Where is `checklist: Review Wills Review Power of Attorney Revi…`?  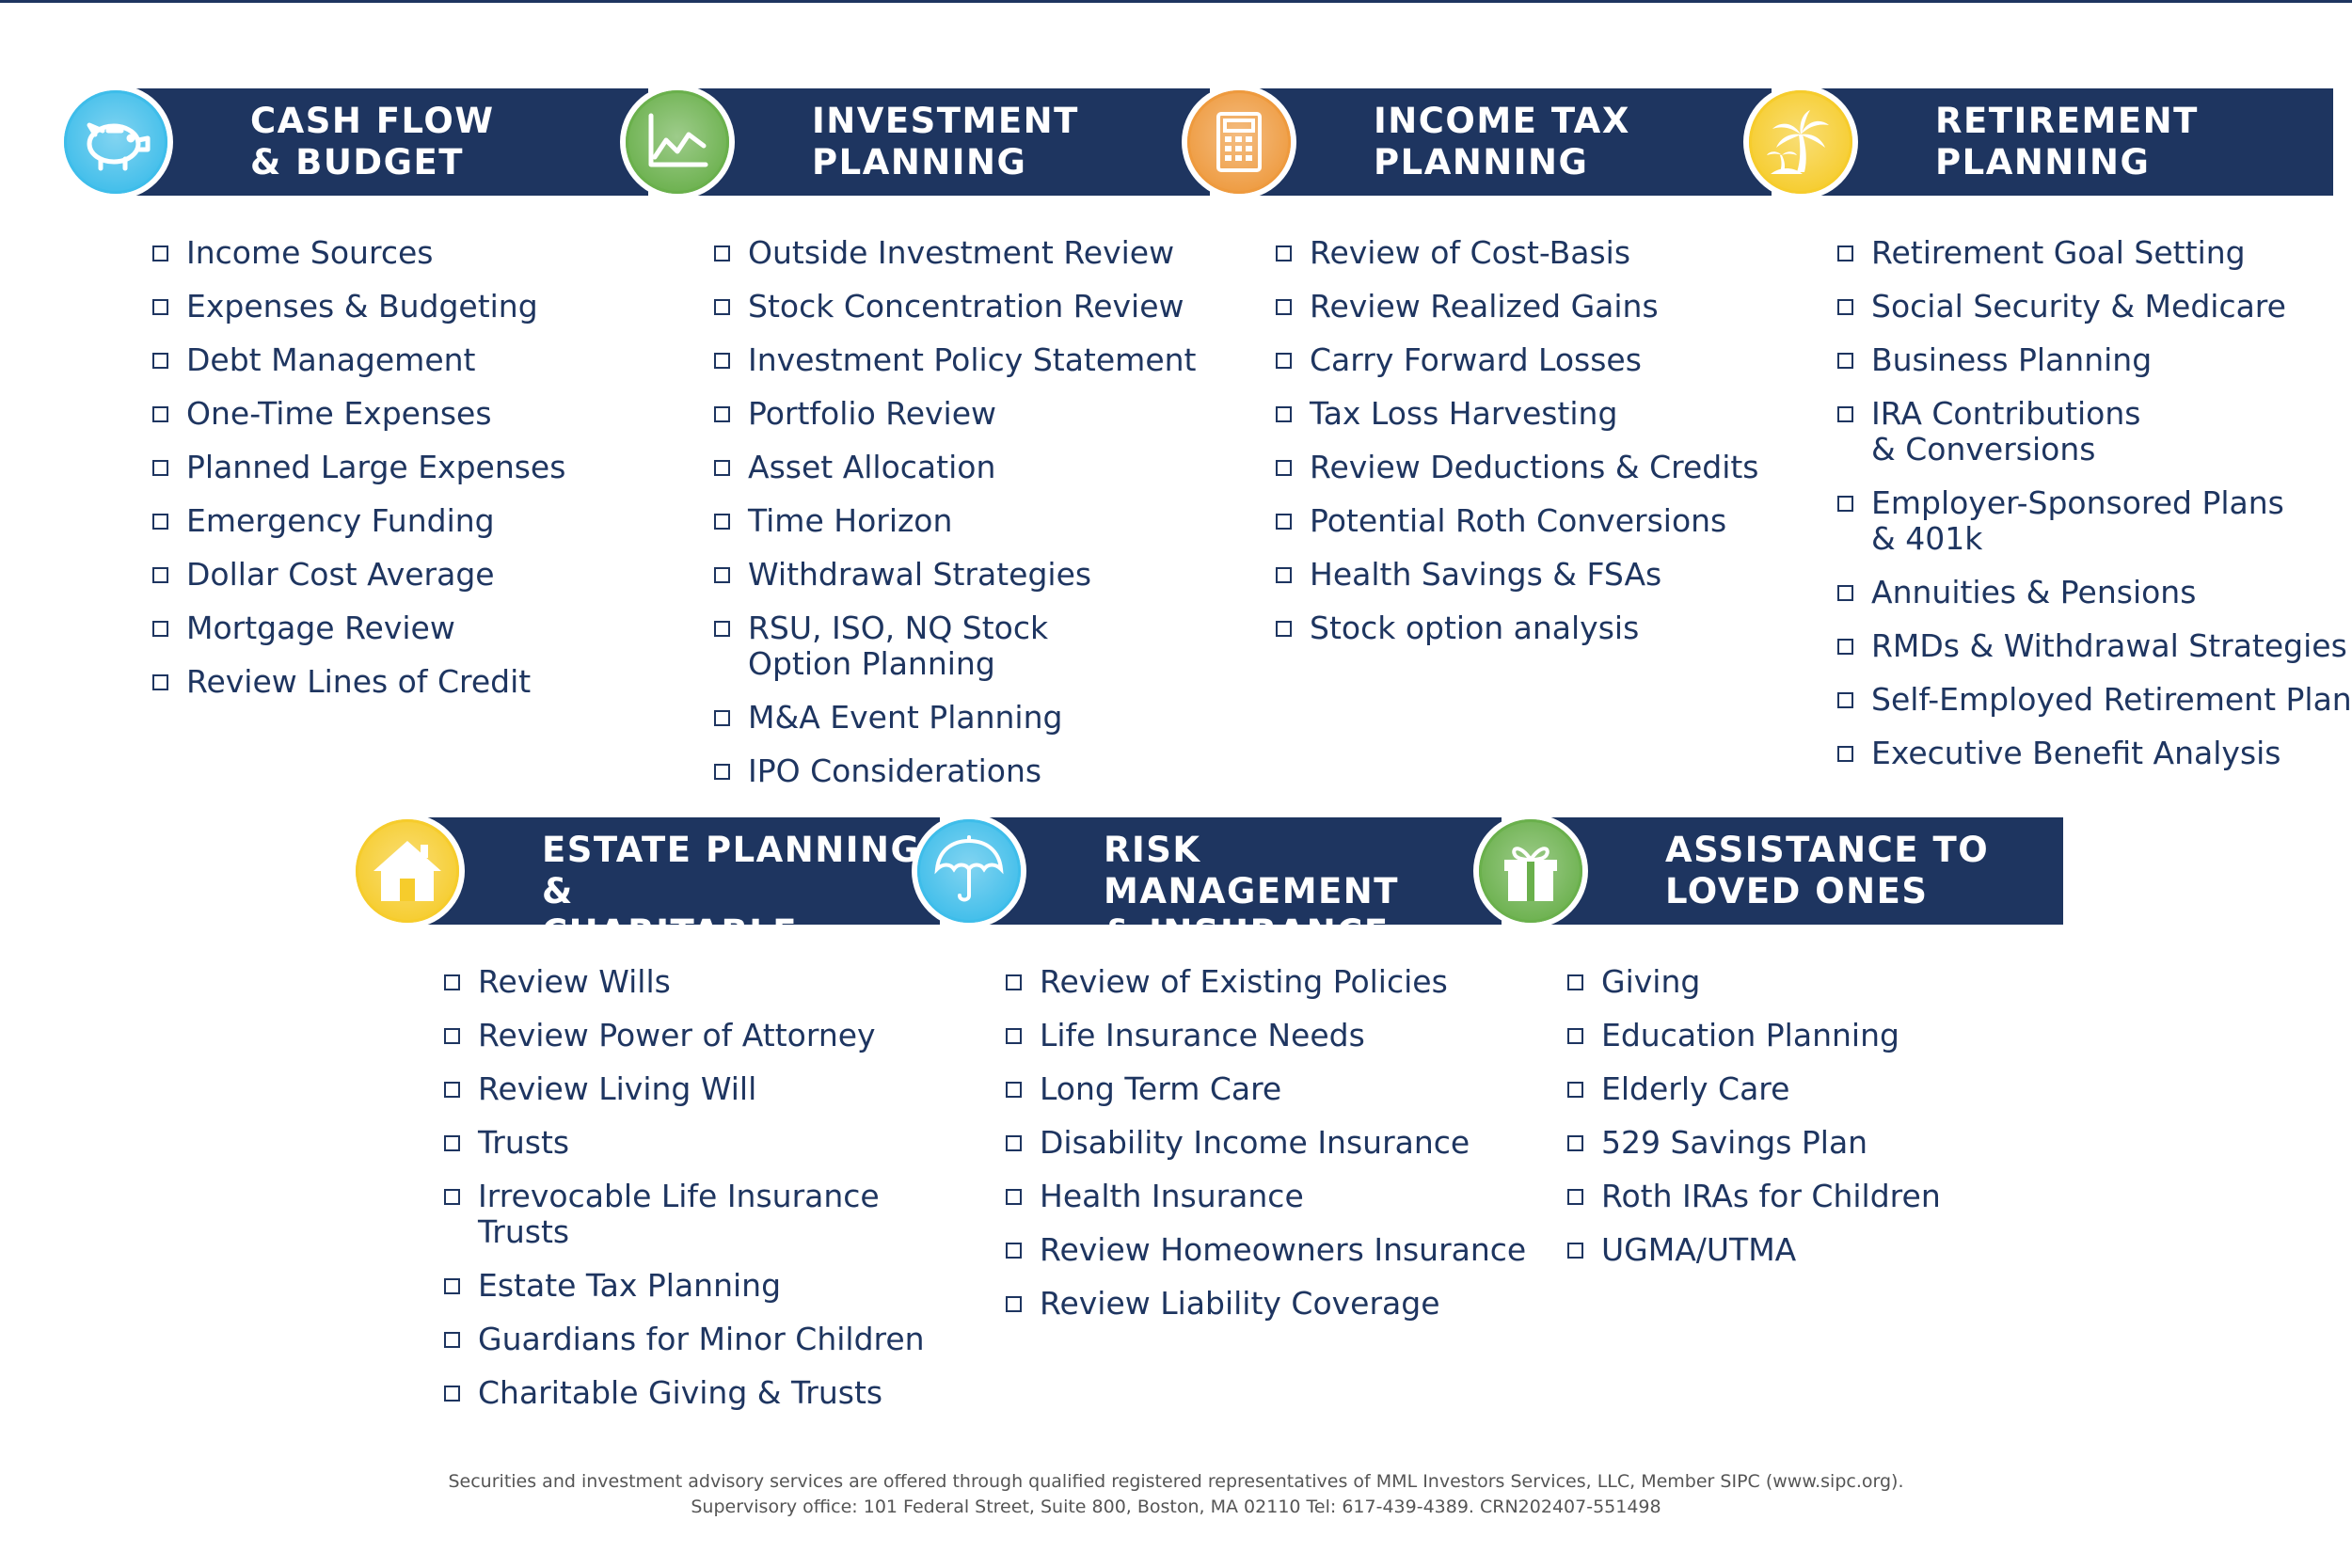 checklist: Review Wills Review Power of Attorney Revi… is located at coordinates (707, 1197).